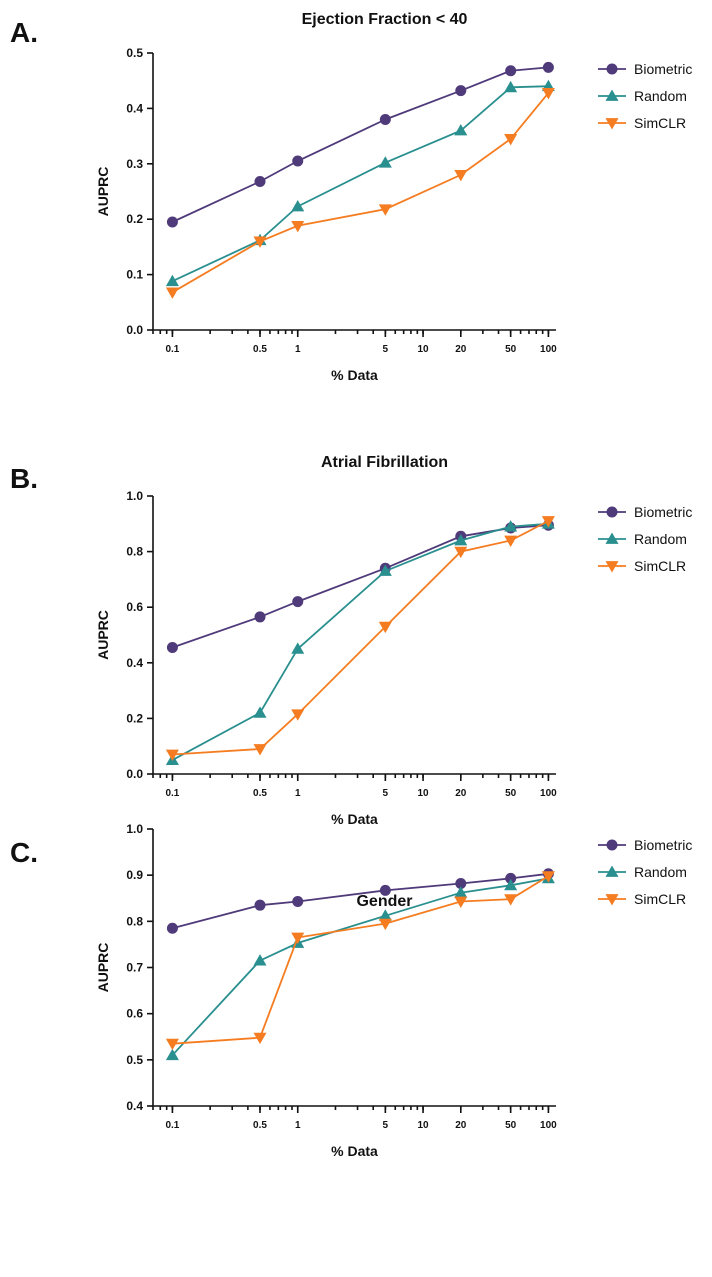 This screenshot has width=712, height=1277. Describe the element at coordinates (548, 349) in the screenshot. I see `x-tick-label: 100` at that location.